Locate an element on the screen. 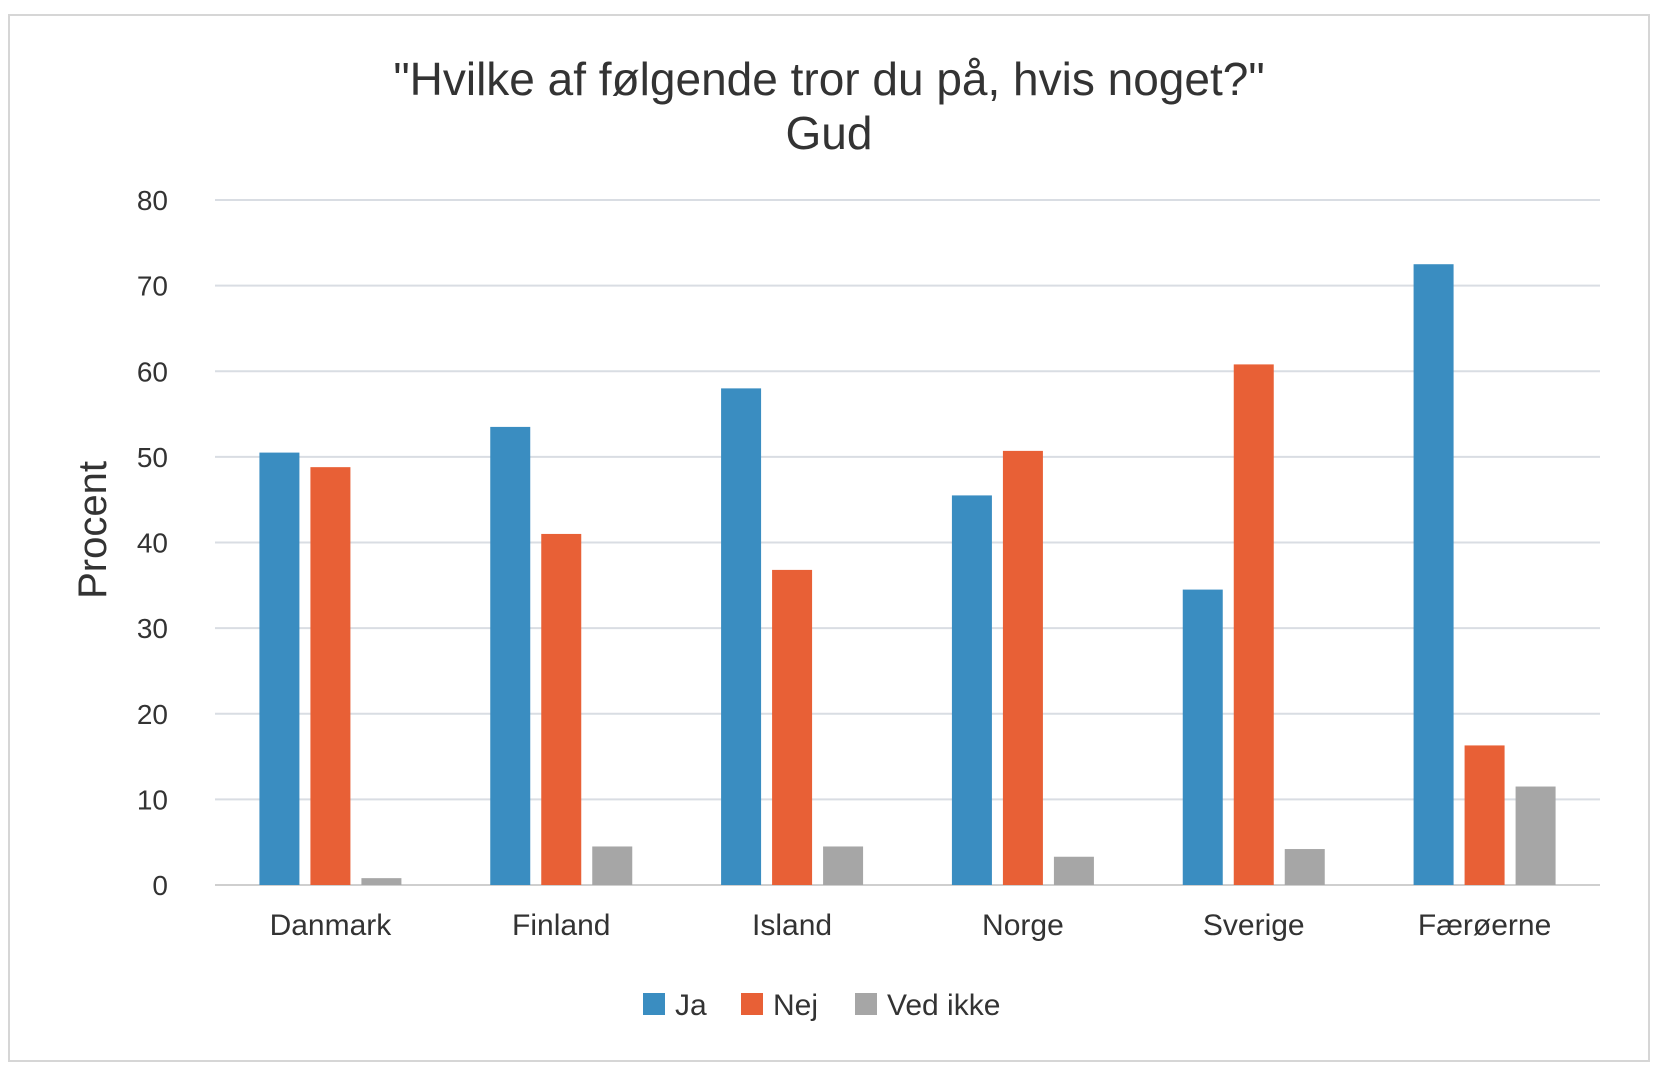  y-axis-ticks: 0 10 20 30 40 50 60 70 80 is located at coordinates (152, 543).